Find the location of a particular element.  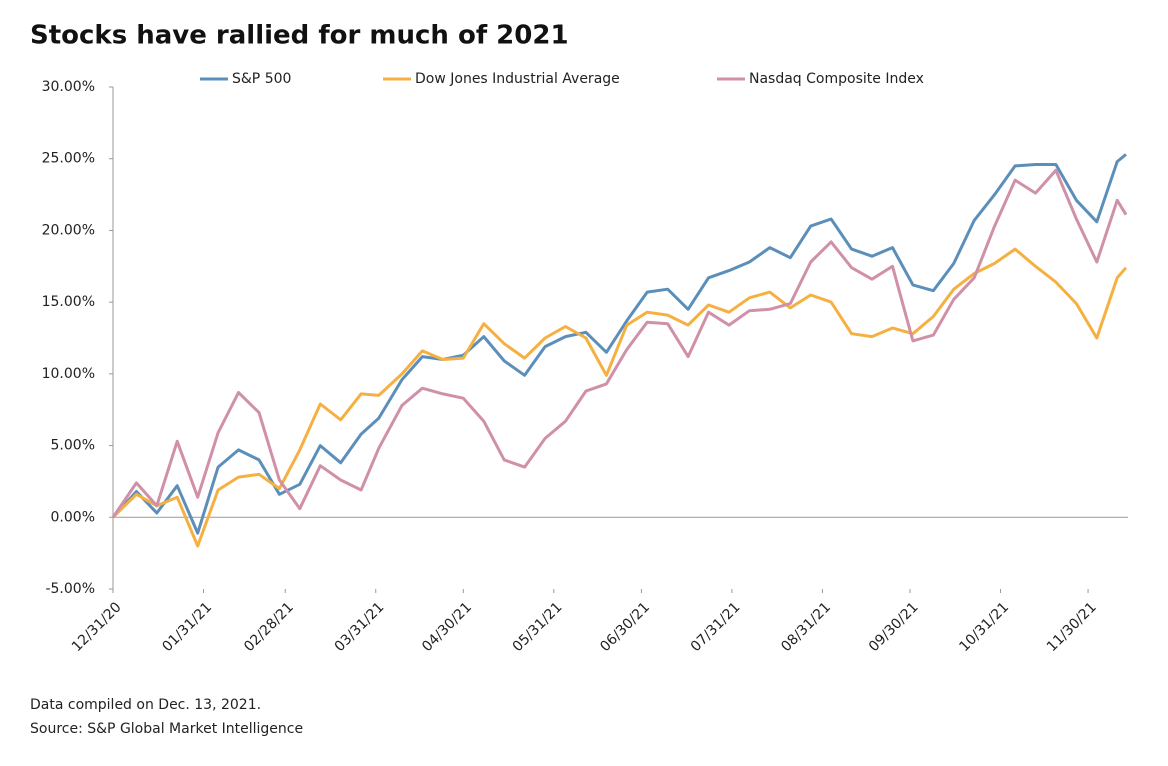

y-tick-label: 10.00% is located at coordinates (68, 374).